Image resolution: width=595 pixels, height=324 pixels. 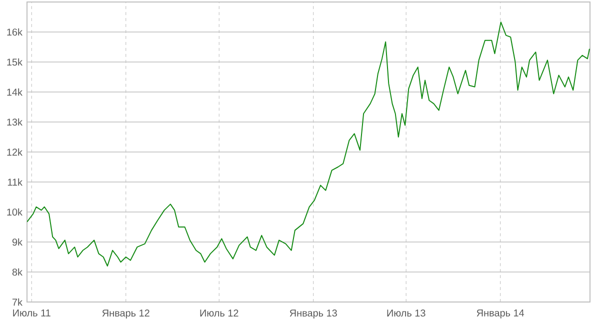 I want to click on x-tick-label: Июль 11, so click(x=31, y=313).